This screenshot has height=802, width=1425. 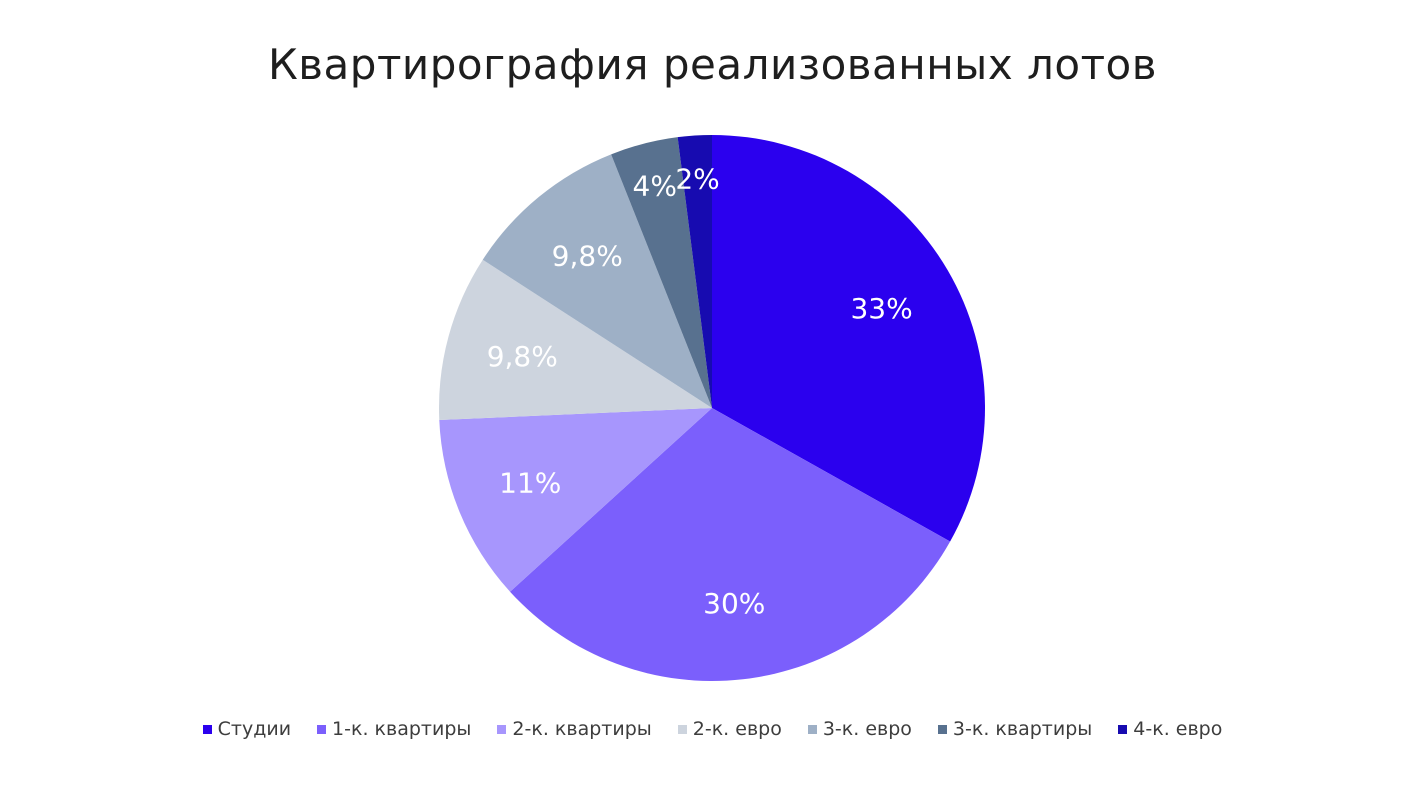 I want to click on legend-label-2: 1-к. квартиры, so click(x=402, y=729).